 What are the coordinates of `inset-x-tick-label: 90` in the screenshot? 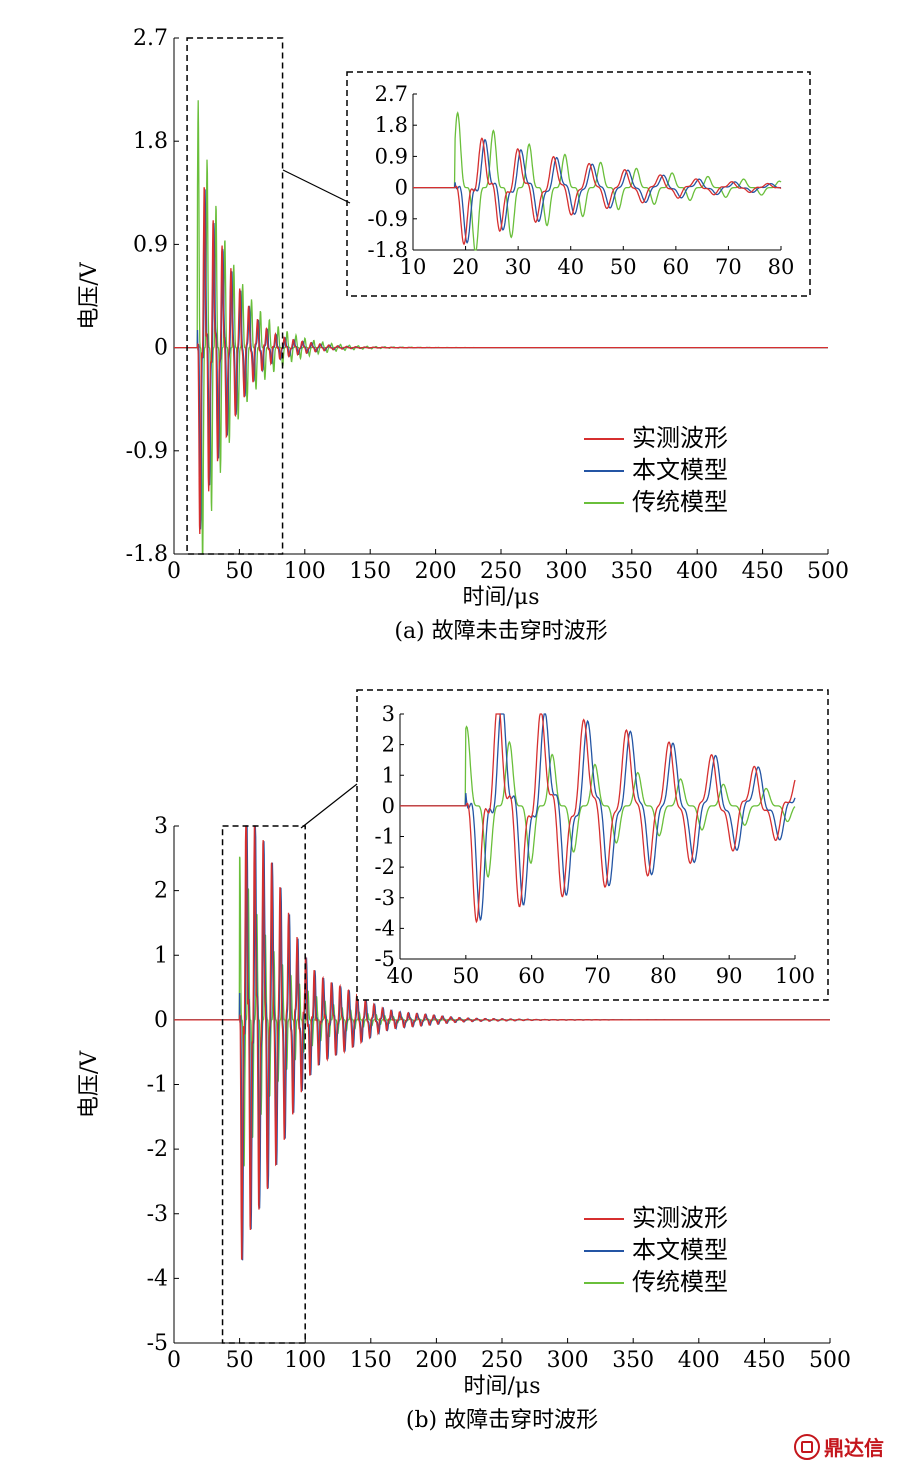 It's located at (729, 976).